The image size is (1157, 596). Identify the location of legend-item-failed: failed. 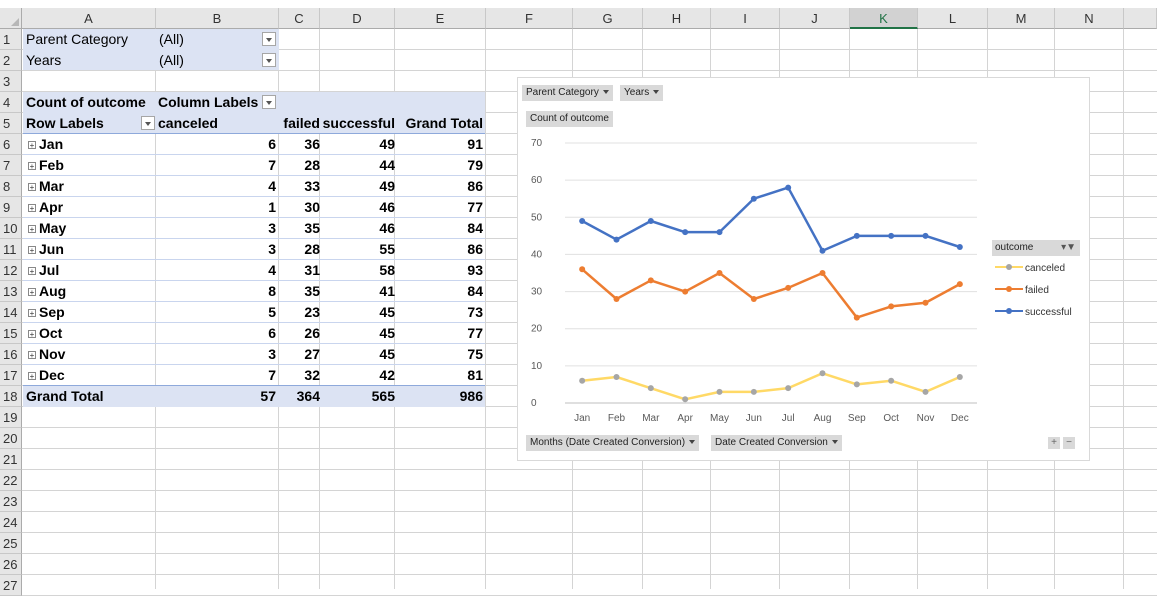
(1022, 290).